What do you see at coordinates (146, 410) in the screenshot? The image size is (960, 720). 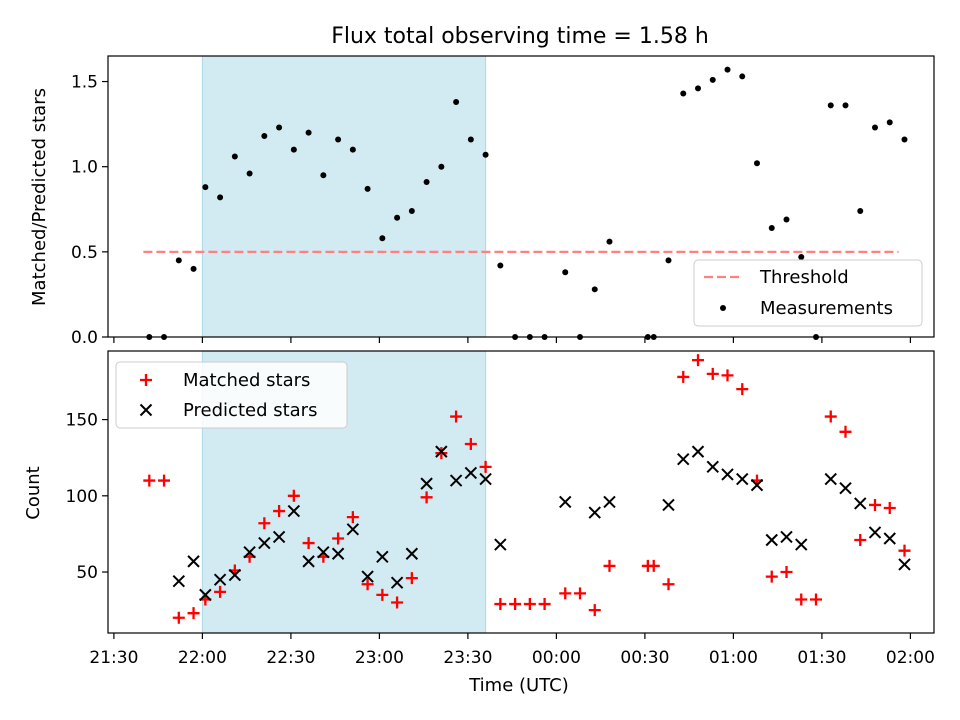 I see `legend-predicted-swatch` at bounding box center [146, 410].